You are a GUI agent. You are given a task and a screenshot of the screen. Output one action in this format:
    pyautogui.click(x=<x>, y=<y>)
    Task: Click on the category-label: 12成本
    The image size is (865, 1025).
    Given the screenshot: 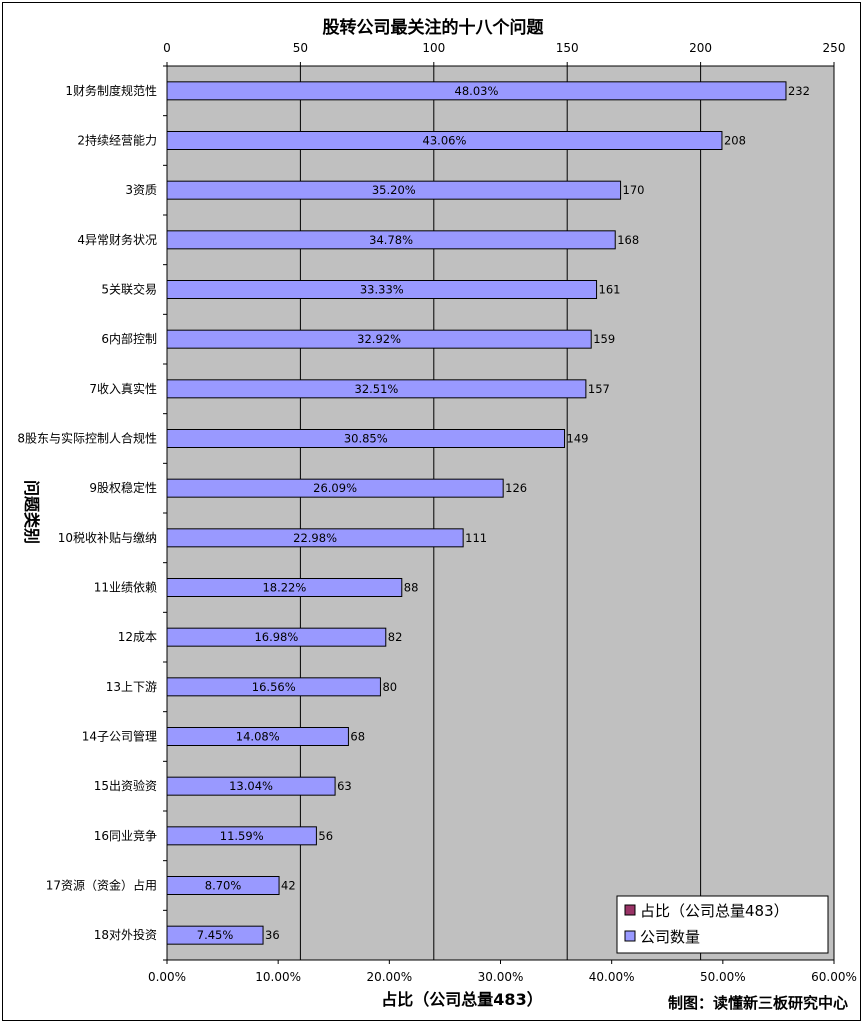 What is the action you would take?
    pyautogui.click(x=137, y=637)
    